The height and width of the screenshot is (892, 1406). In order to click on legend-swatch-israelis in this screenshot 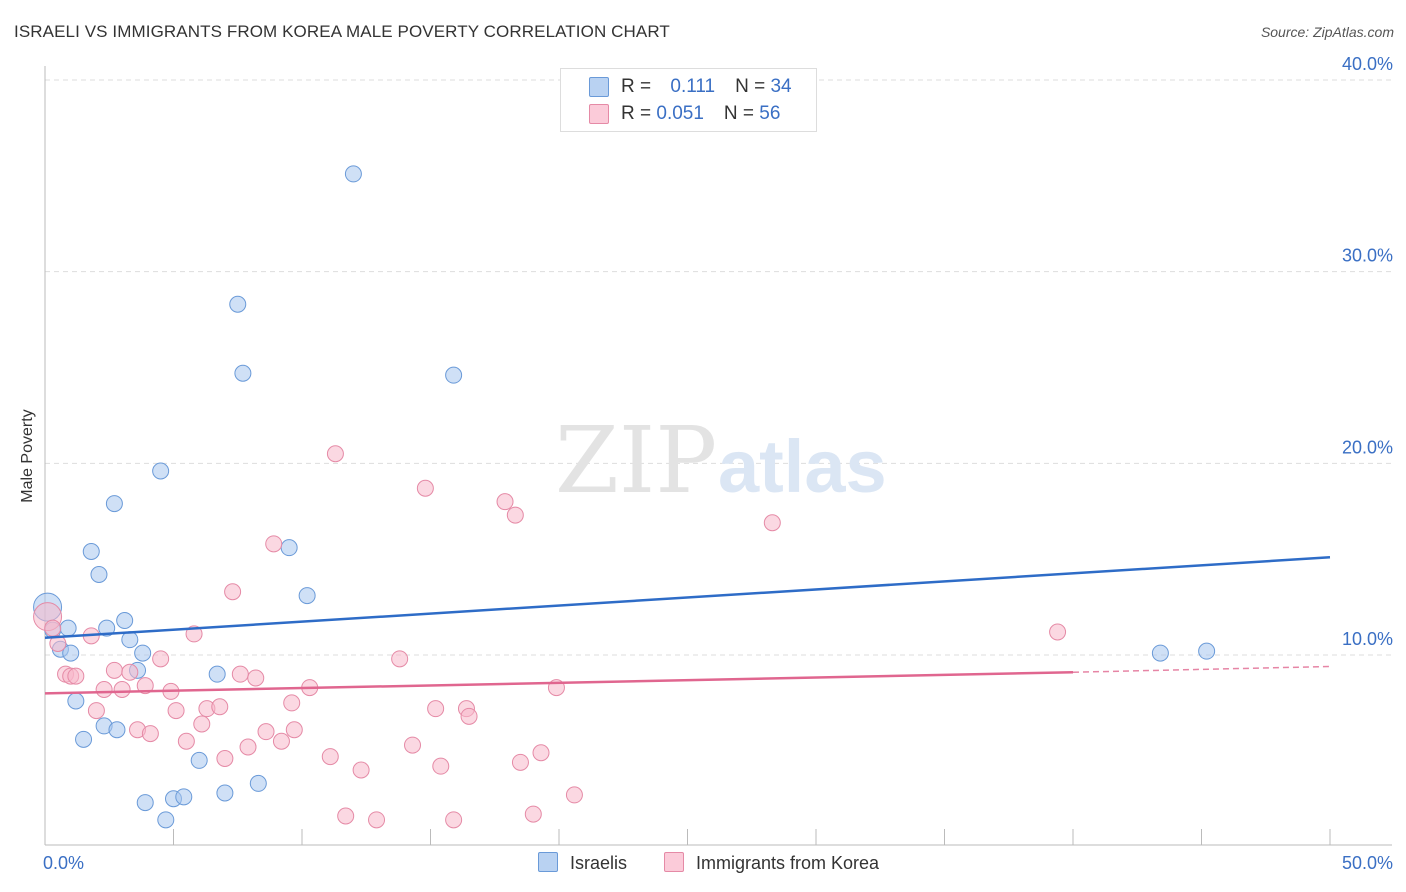, I will do `click(599, 87)`.